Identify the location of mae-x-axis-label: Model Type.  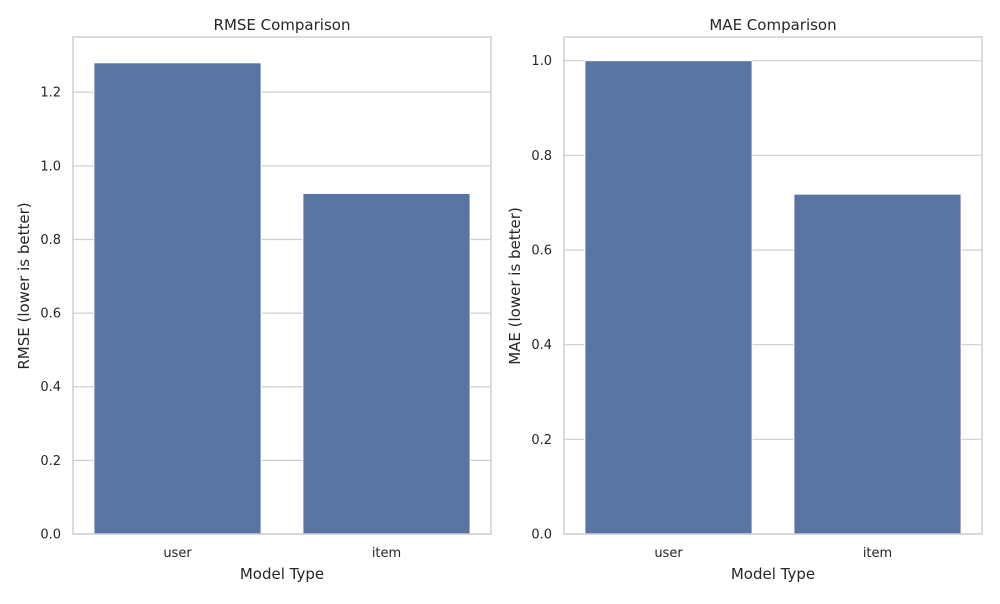
(773, 574).